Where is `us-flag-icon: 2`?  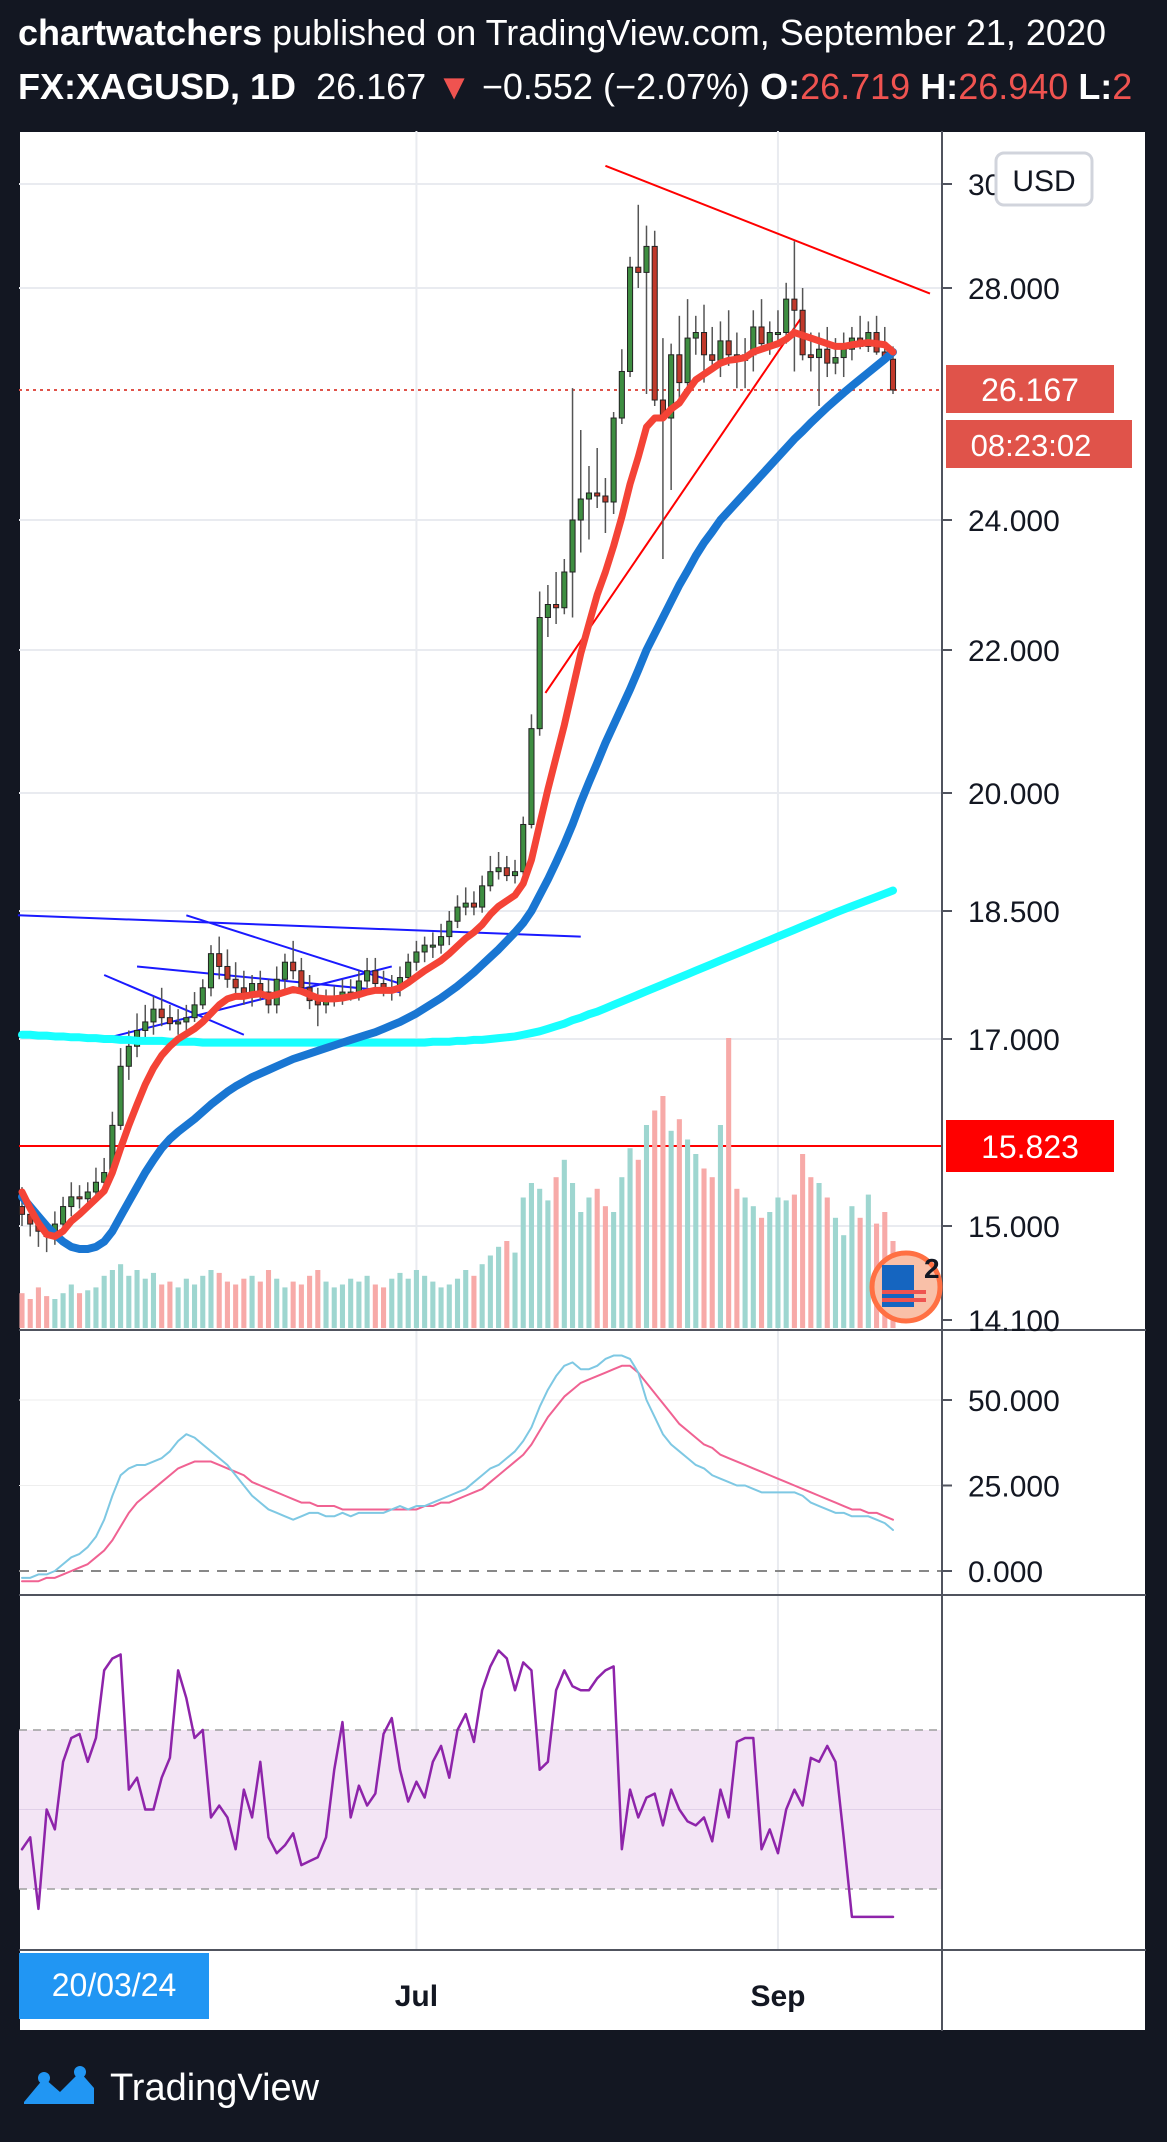
us-flag-icon: 2 is located at coordinates (906, 1287).